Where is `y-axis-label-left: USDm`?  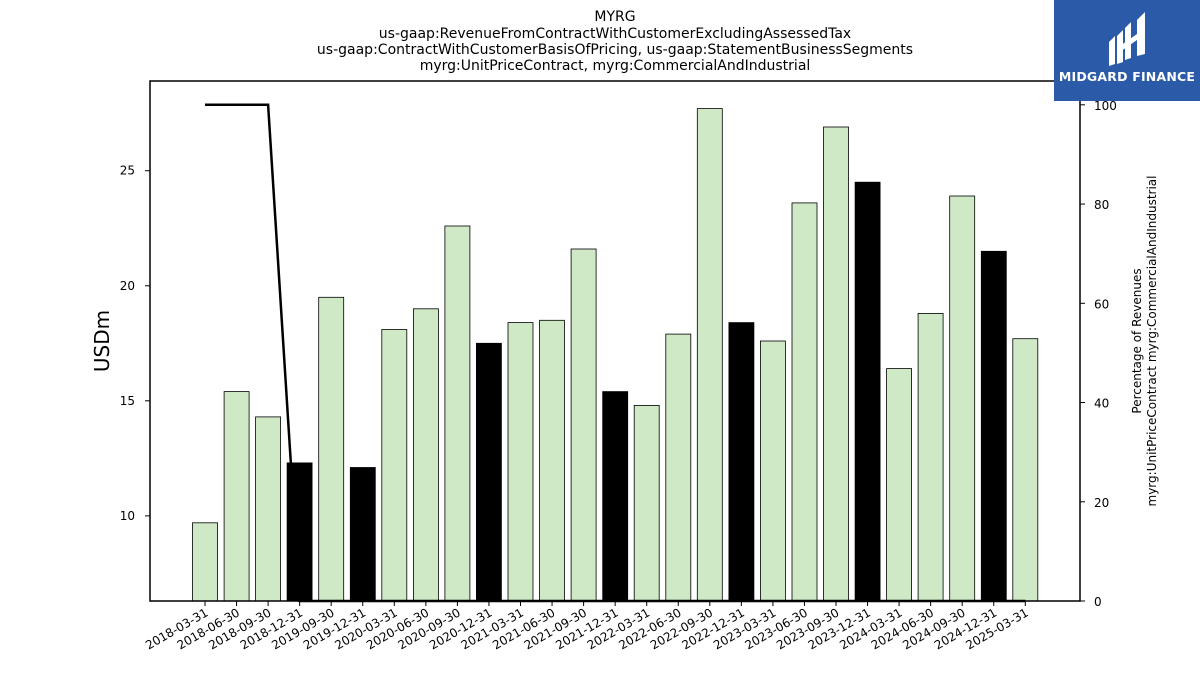 y-axis-label-left: USDm is located at coordinates (102, 341).